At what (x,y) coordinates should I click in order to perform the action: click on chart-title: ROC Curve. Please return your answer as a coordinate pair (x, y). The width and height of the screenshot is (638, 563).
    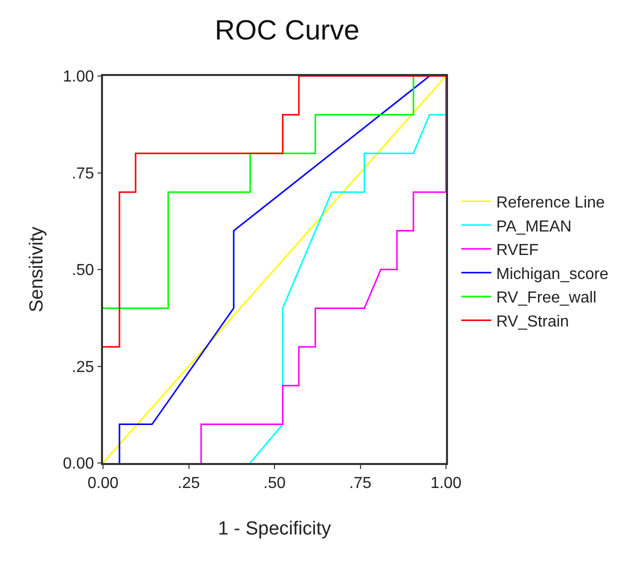
    Looking at the image, I should click on (287, 30).